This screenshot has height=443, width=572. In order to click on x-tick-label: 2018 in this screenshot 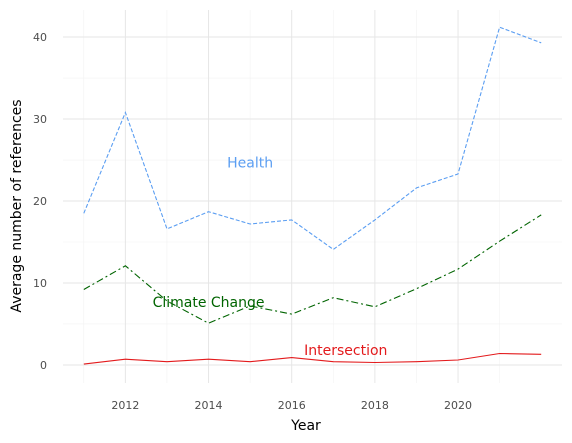, I will do `click(375, 405)`.